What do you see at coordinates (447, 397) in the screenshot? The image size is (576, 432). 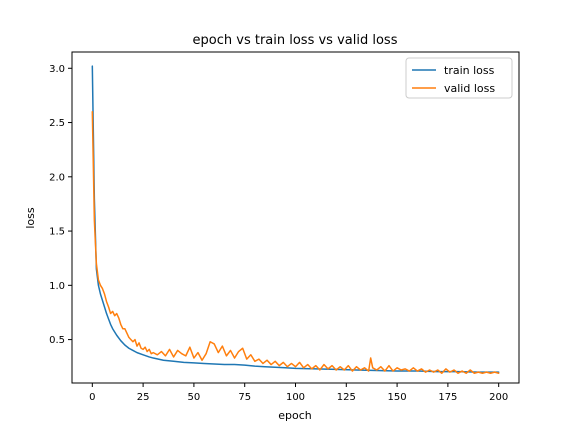 I see `x-tick-label: 175` at bounding box center [447, 397].